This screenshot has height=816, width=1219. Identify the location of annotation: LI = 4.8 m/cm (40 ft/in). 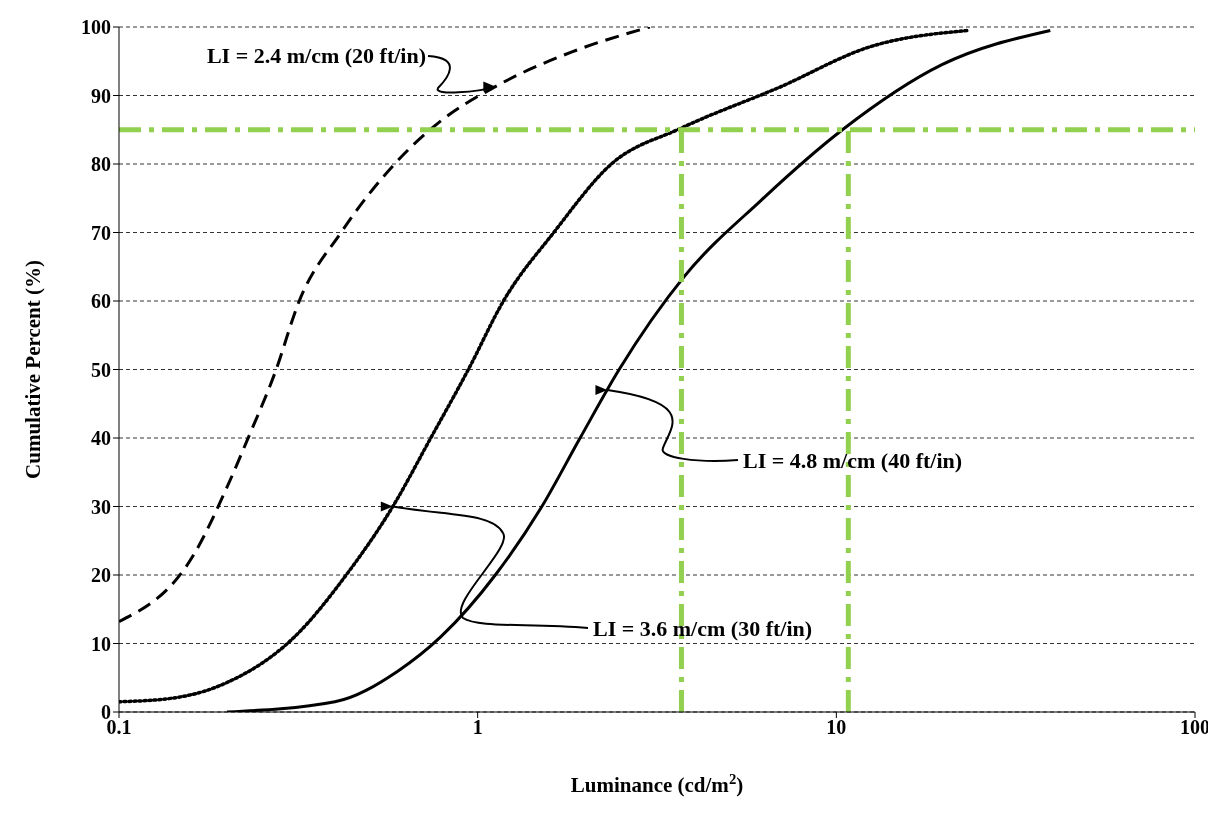
(853, 460).